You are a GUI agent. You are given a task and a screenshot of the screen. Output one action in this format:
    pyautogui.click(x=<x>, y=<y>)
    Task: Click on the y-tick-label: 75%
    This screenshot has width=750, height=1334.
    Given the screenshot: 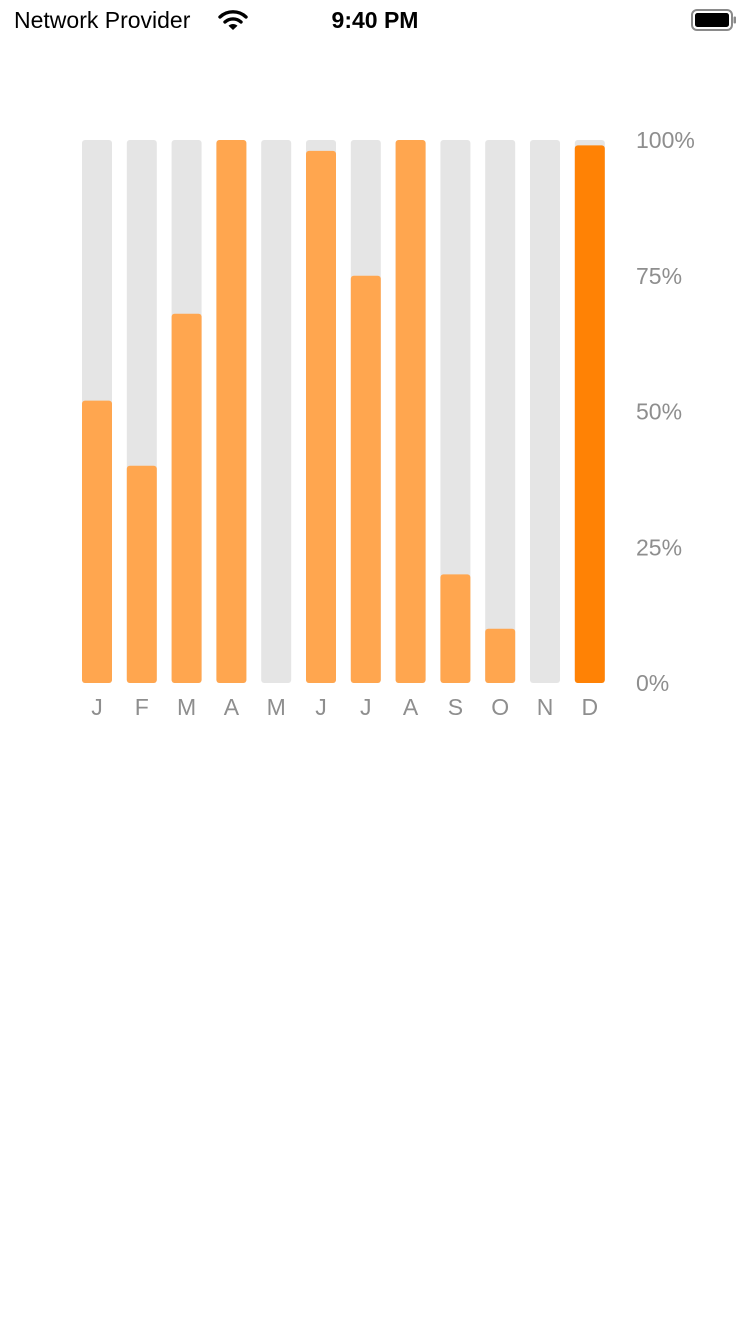 What is the action you would take?
    pyautogui.click(x=659, y=276)
    